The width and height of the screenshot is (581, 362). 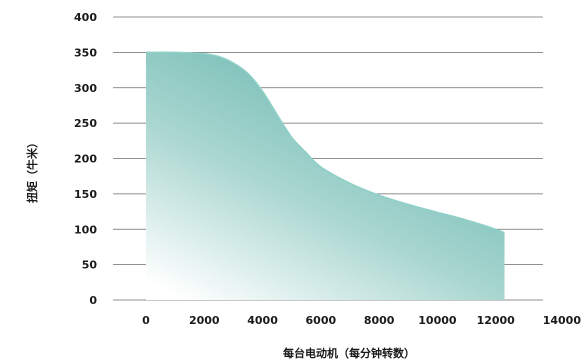 I want to click on x-tick-label: 12000, so click(x=496, y=320).